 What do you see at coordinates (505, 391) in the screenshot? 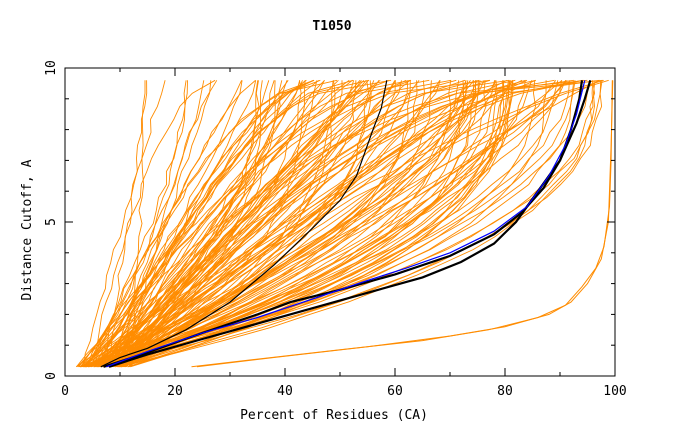
I see `x-tick-label: 80` at bounding box center [505, 391].